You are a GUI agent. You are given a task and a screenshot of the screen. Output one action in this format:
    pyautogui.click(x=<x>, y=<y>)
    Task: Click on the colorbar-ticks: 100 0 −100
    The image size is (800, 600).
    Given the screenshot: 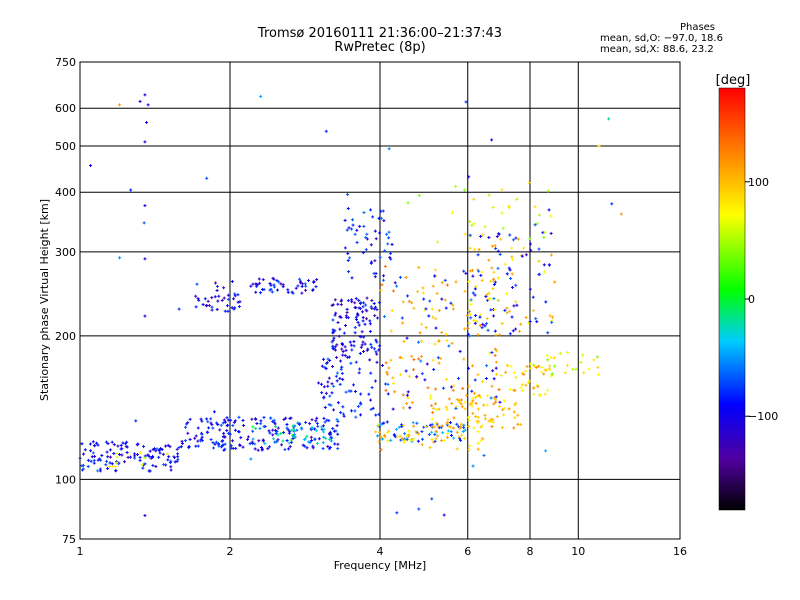 What is the action you would take?
    pyautogui.click(x=761, y=299)
    